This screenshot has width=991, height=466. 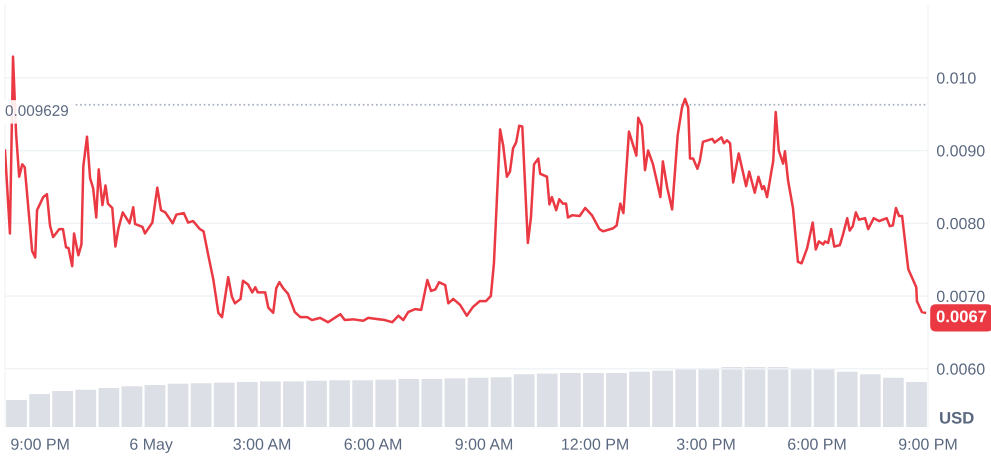 What do you see at coordinates (956, 78) in the screenshot?
I see `y-tick-label: 0.010` at bounding box center [956, 78].